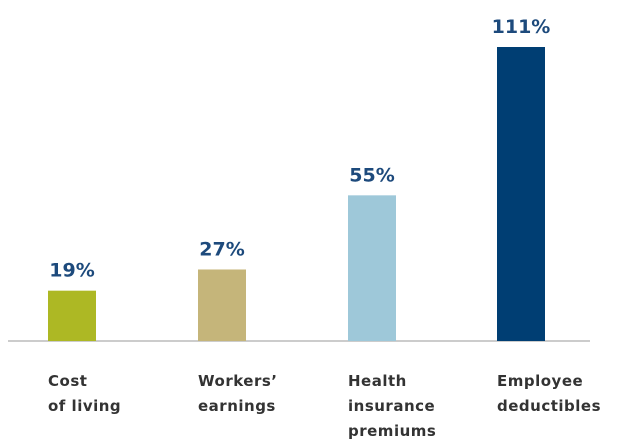 The width and height of the screenshot is (618, 441). I want to click on category-label: Cost, so click(67, 381).